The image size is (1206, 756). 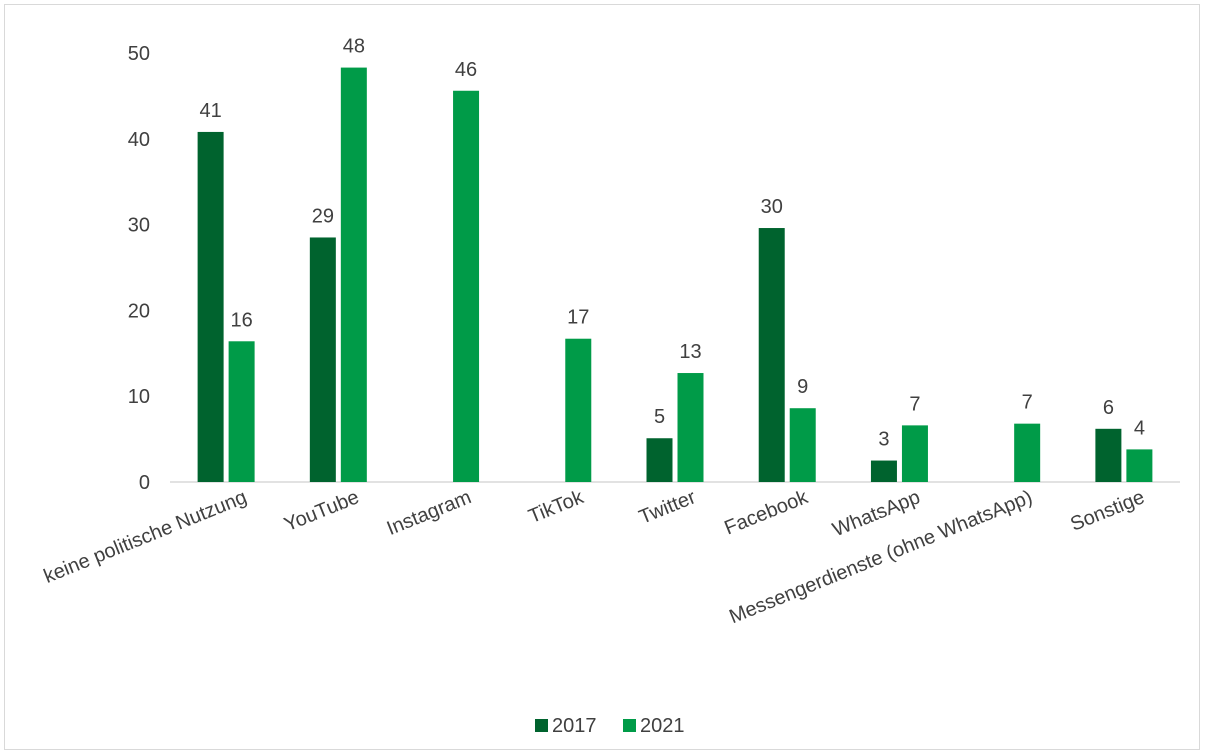 I want to click on data-label: 13, so click(x=690, y=352).